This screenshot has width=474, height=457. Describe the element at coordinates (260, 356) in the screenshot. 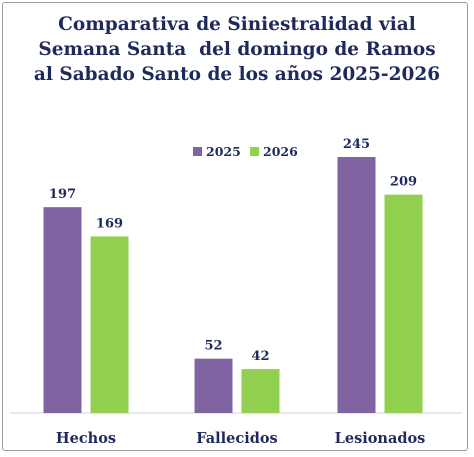

I see `data-label-fallecidos-2026: 42` at that location.